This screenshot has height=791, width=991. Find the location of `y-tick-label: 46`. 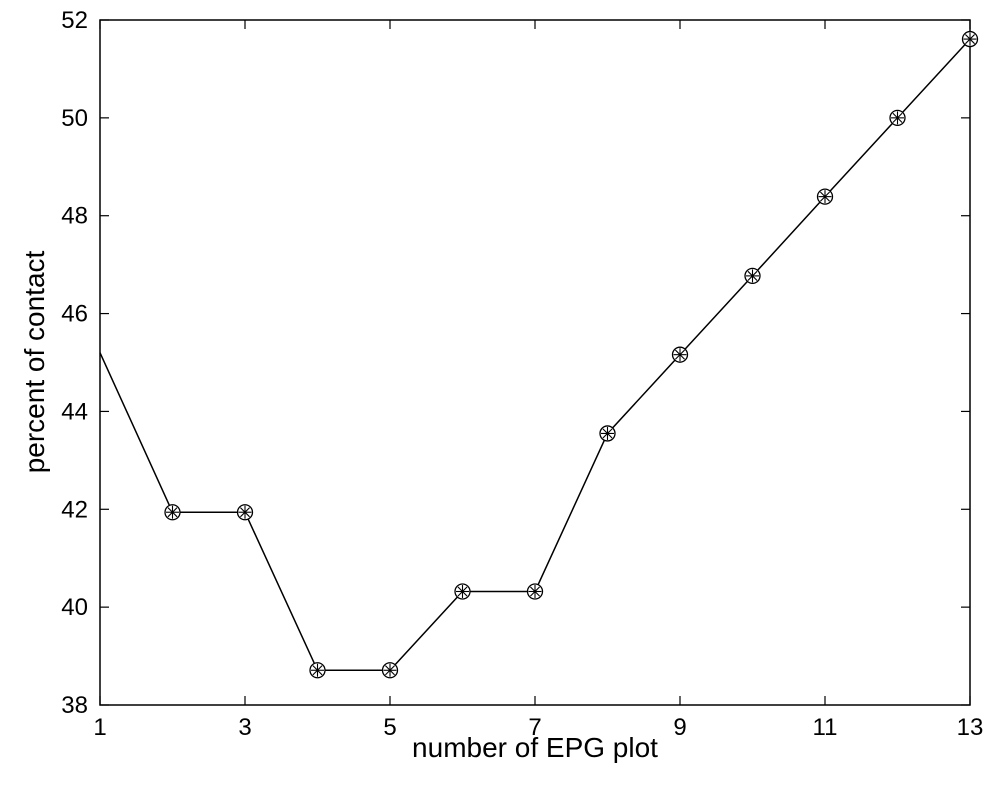

y-tick-label: 46 is located at coordinates (74, 314).